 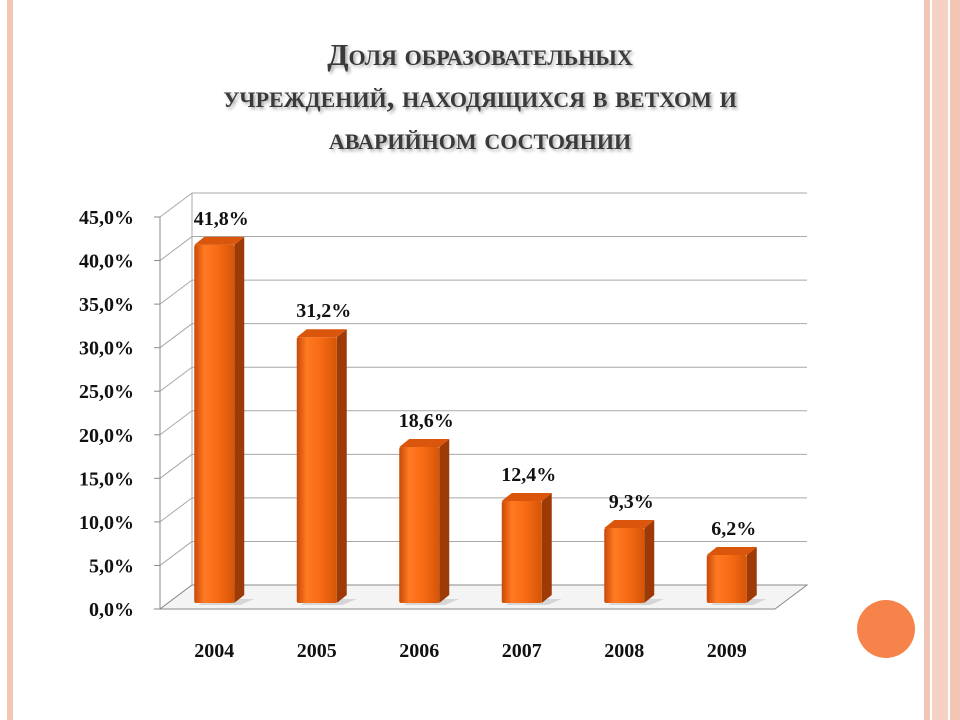 What do you see at coordinates (111, 566) in the screenshot?
I see `y-tick-label: 5,0%` at bounding box center [111, 566].